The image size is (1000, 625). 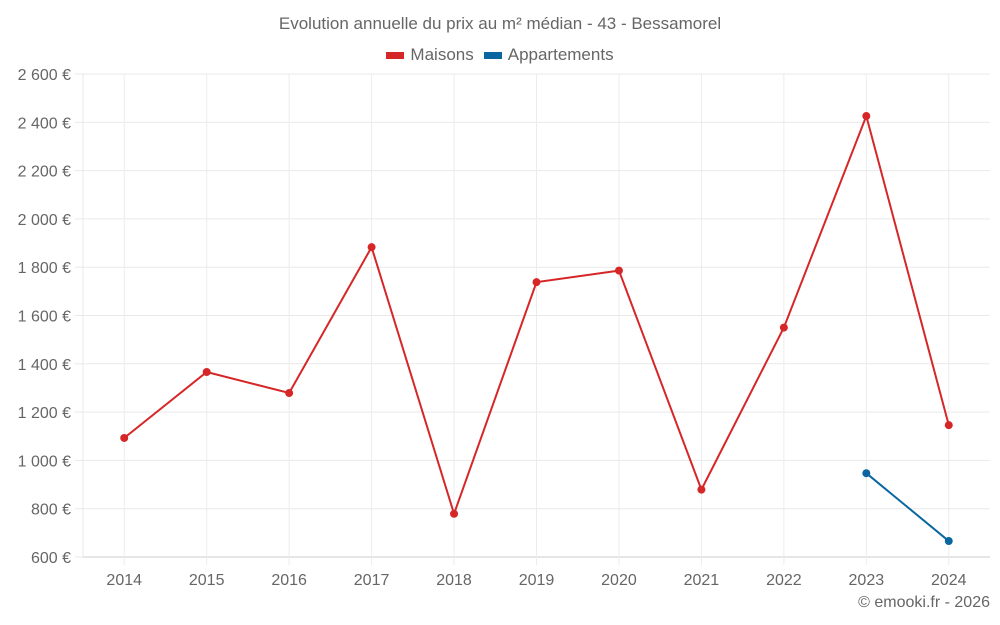 I want to click on legend-swatch-appartements, so click(x=492, y=55).